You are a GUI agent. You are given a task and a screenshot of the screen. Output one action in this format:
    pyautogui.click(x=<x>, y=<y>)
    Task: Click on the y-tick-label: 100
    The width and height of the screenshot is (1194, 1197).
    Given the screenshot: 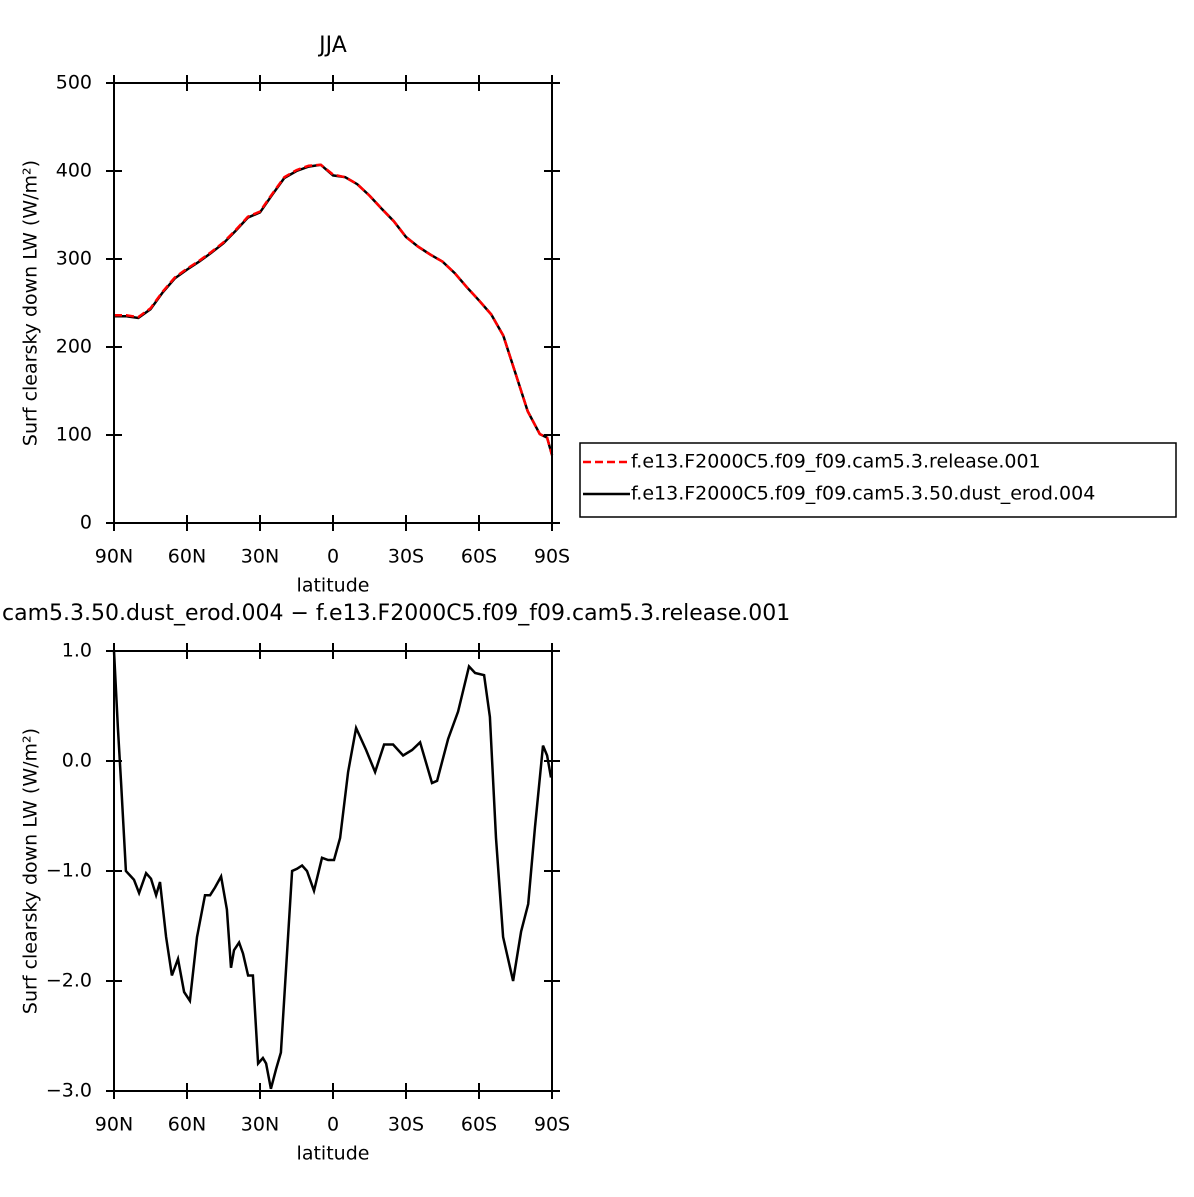 What is the action you would take?
    pyautogui.click(x=74, y=435)
    